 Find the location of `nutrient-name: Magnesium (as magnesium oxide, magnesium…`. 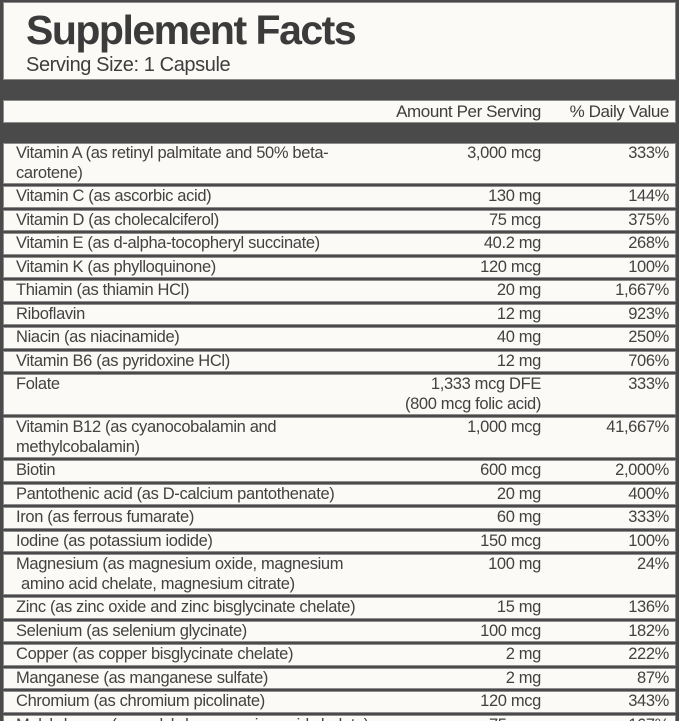

nutrient-name: Magnesium (as magnesium oxide, magnesium… is located at coordinates (196, 574).